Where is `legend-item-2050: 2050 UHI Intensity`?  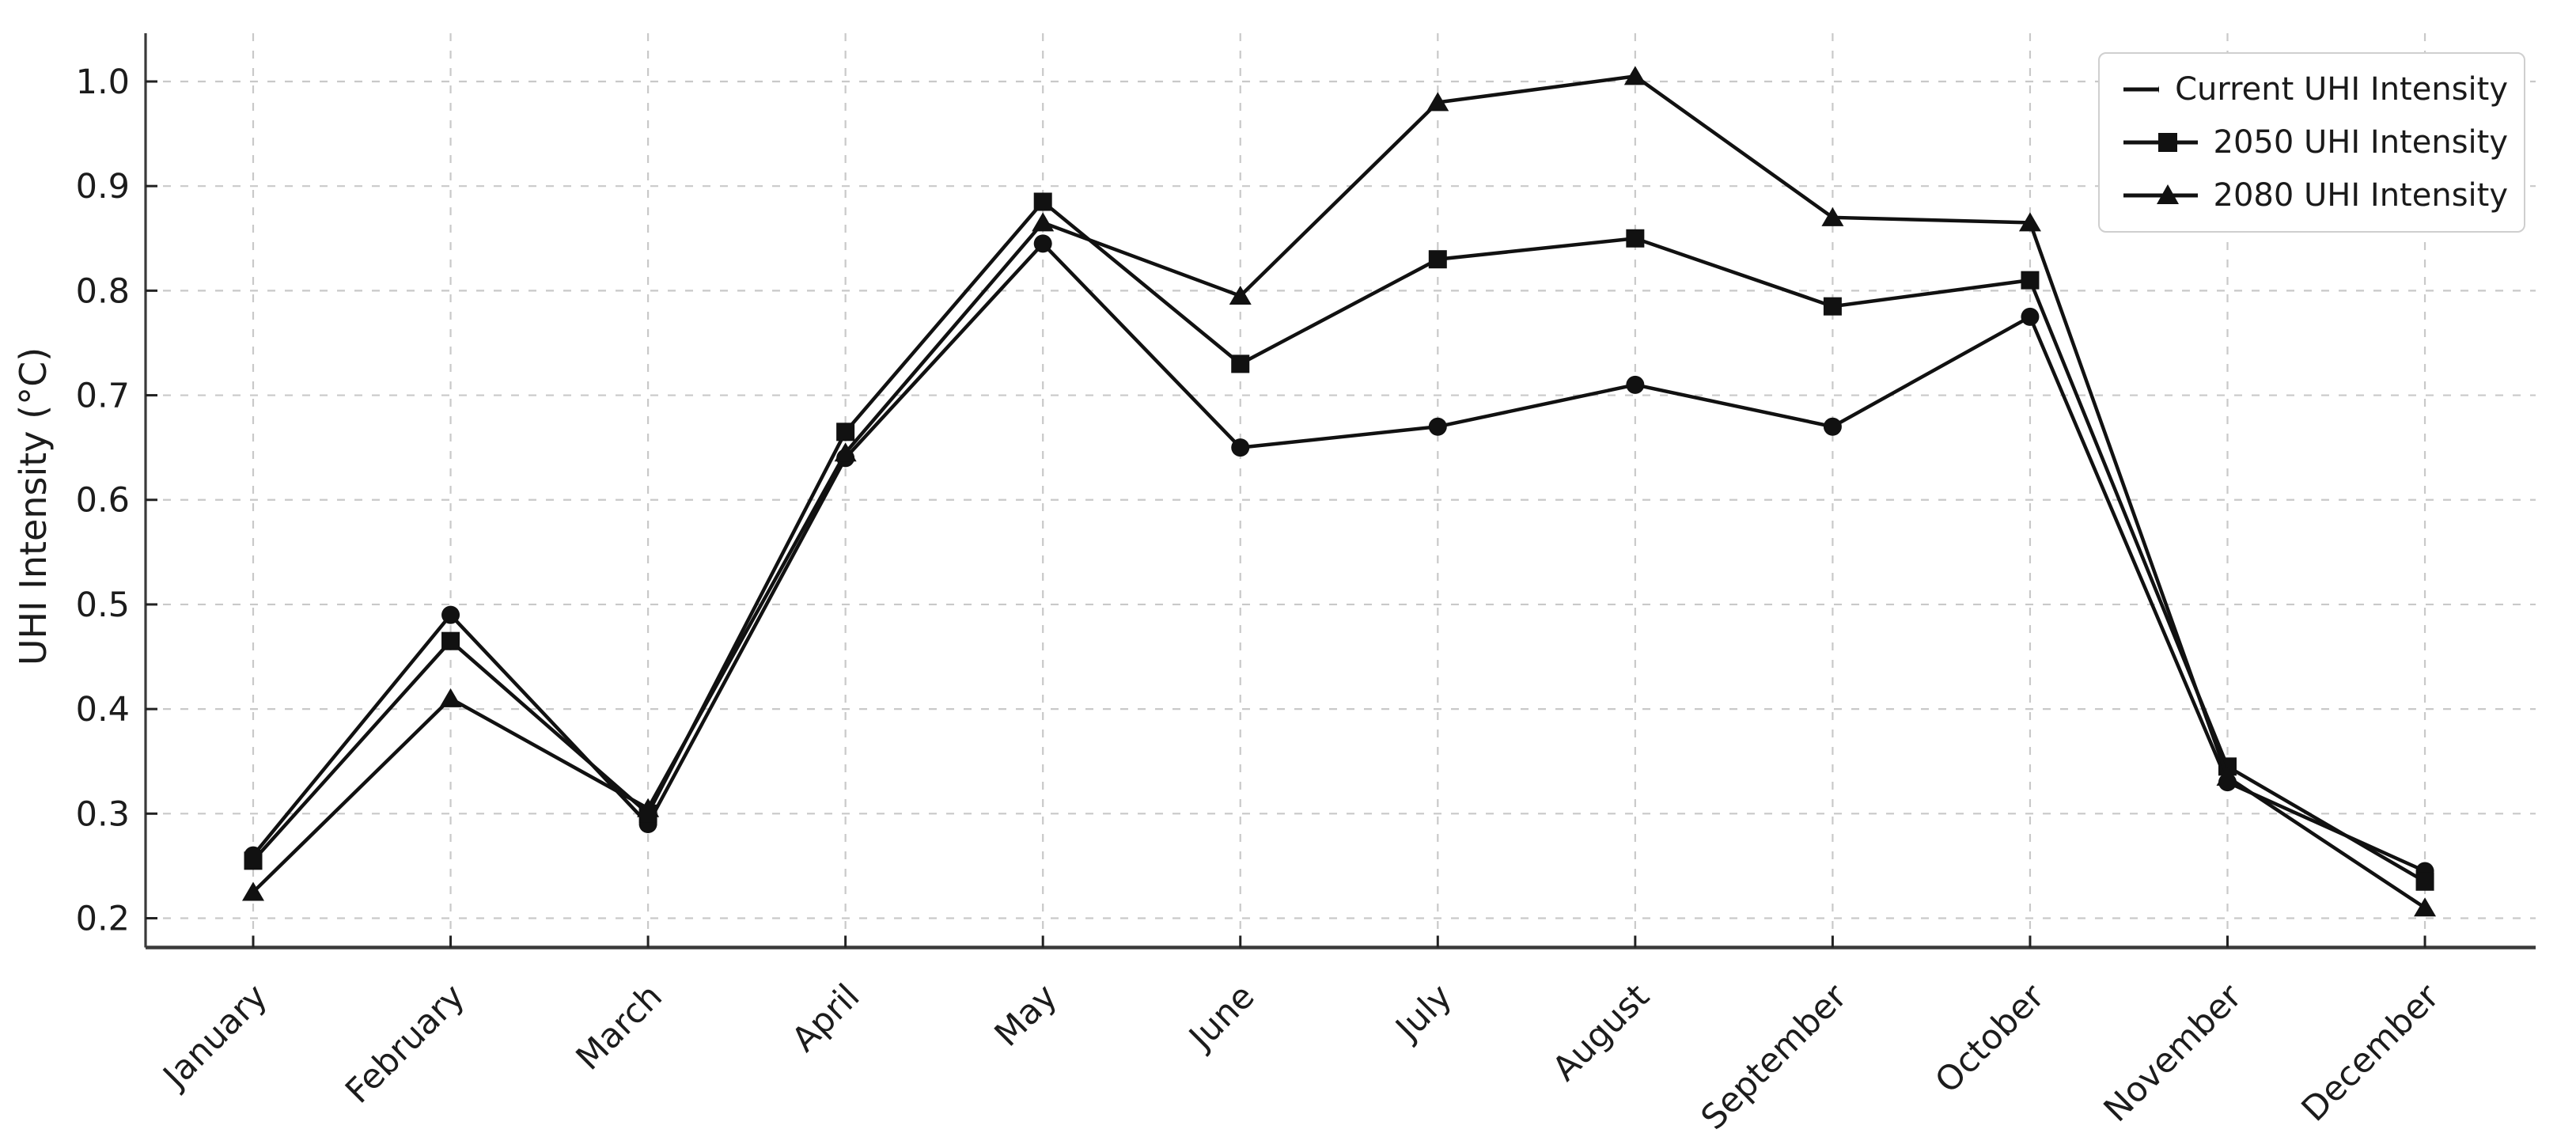
legend-item-2050: 2050 UHI Intensity is located at coordinates (2314, 142).